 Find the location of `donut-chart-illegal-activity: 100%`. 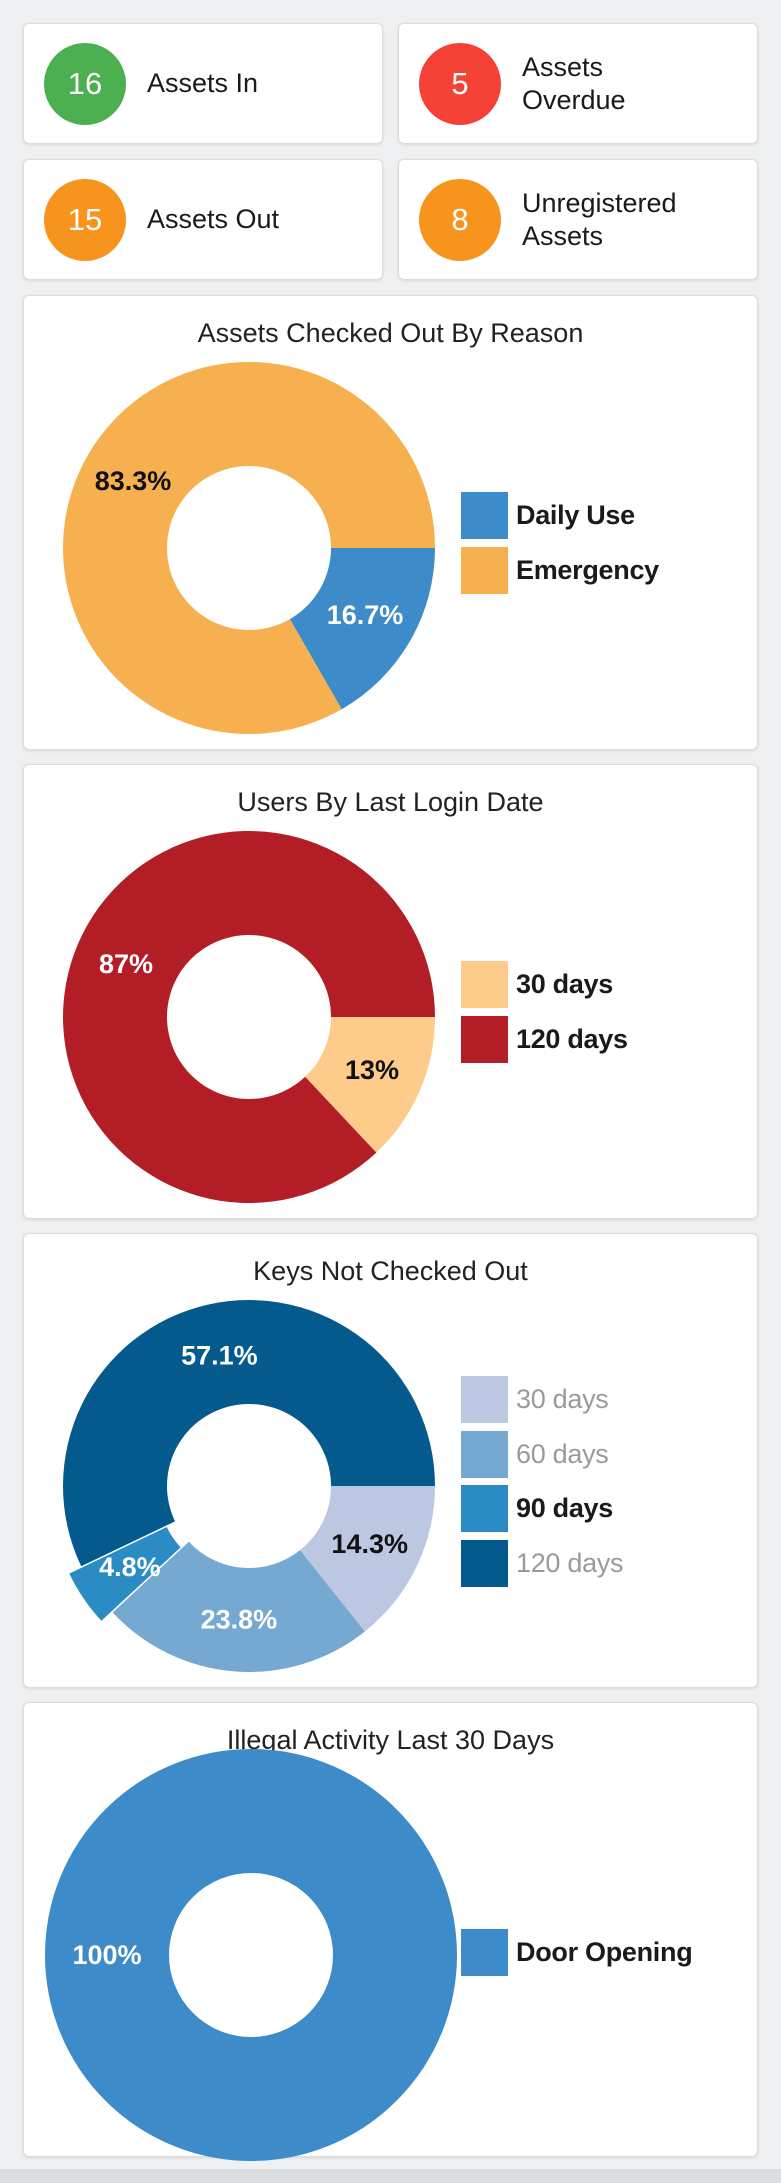

donut-chart-illegal-activity: 100% is located at coordinates (251, 1955).